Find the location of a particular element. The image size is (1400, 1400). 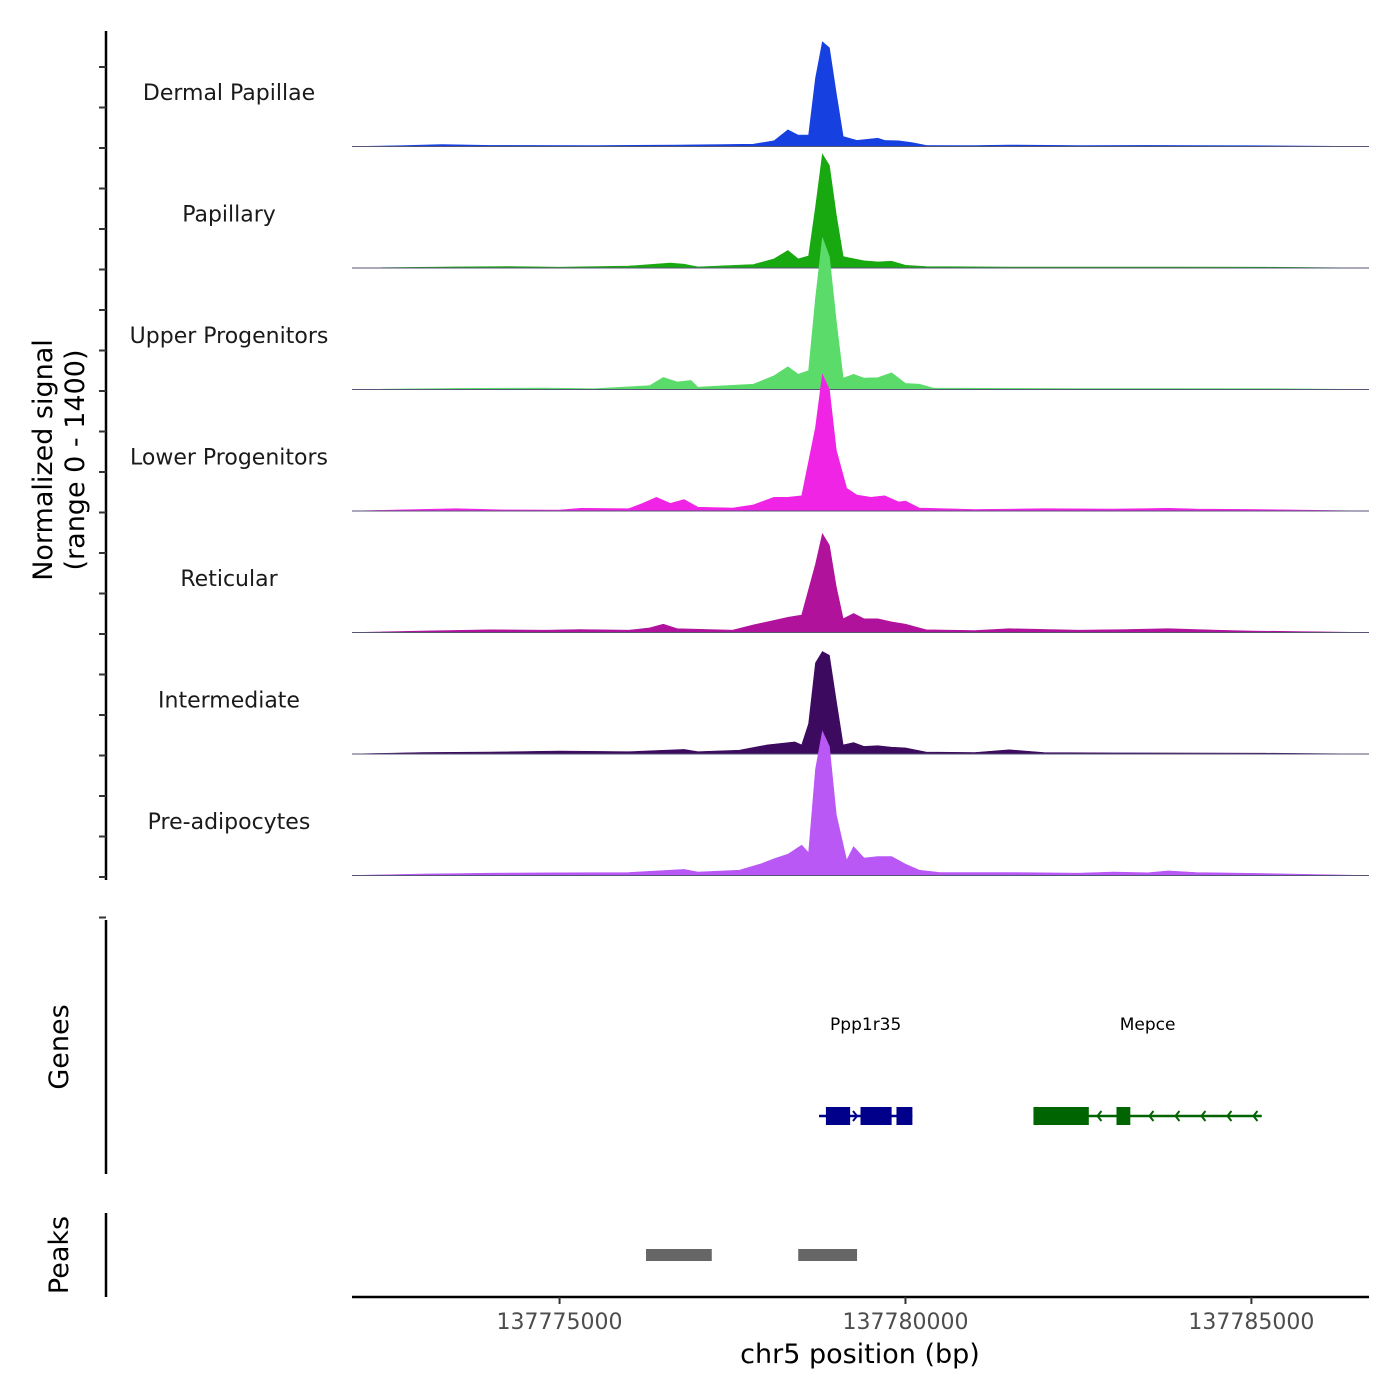

y-axis-range: (range 0 - 1400) is located at coordinates (75, 460).